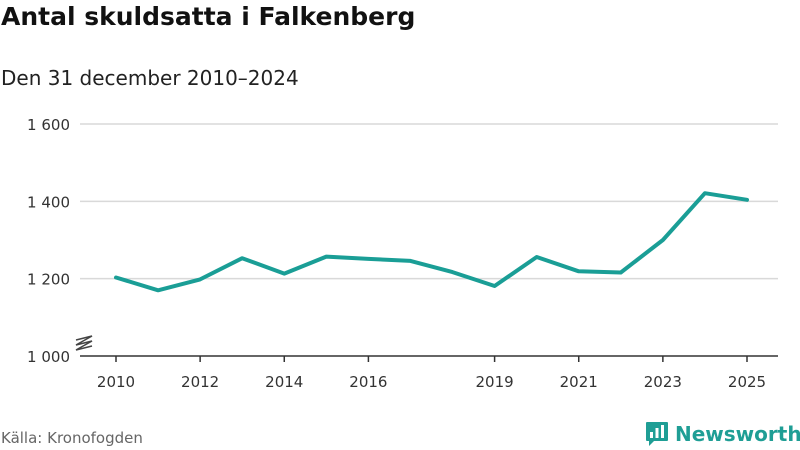 The height and width of the screenshot is (450, 800). Describe the element at coordinates (579, 382) in the screenshot. I see `x-tick-label-2021: 2021` at that location.